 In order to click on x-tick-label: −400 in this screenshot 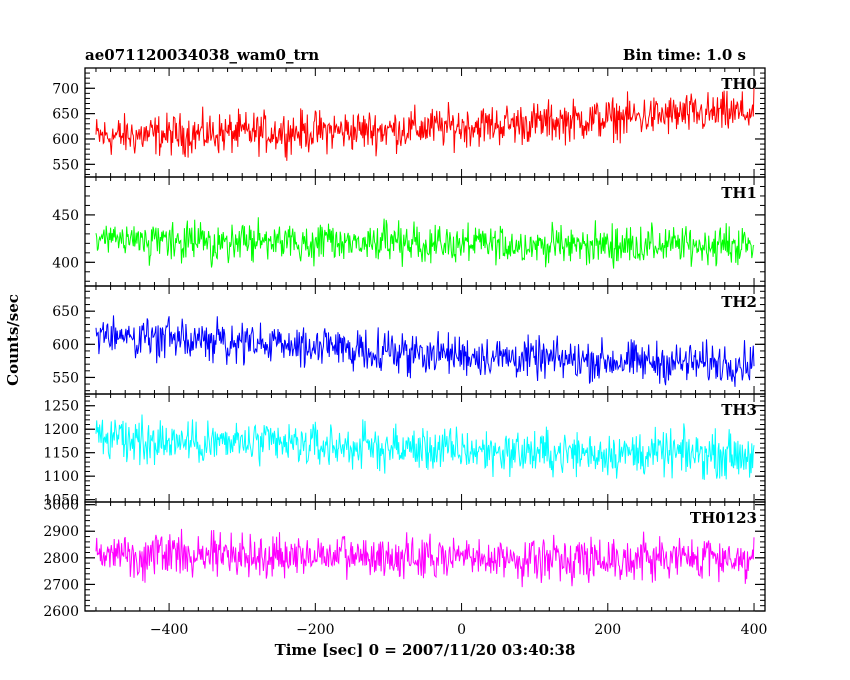, I will do `click(169, 630)`.